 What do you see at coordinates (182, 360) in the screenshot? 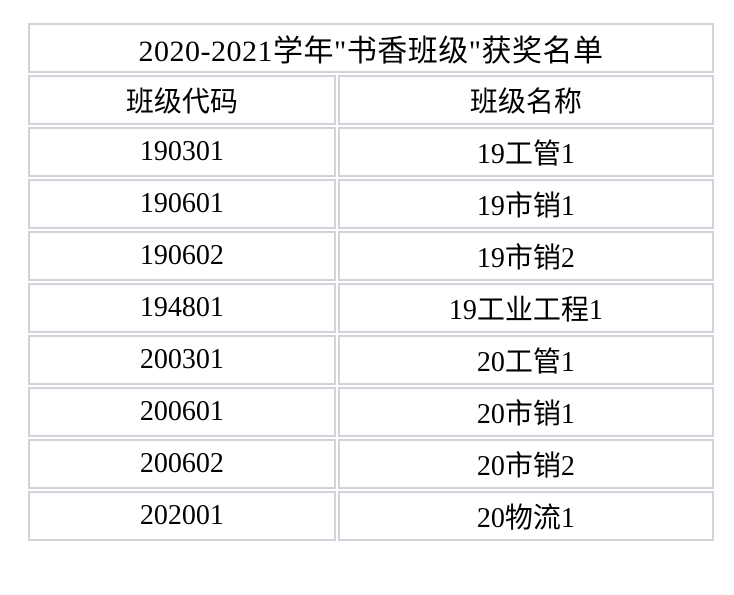
I see `class-code-cell: 200301` at bounding box center [182, 360].